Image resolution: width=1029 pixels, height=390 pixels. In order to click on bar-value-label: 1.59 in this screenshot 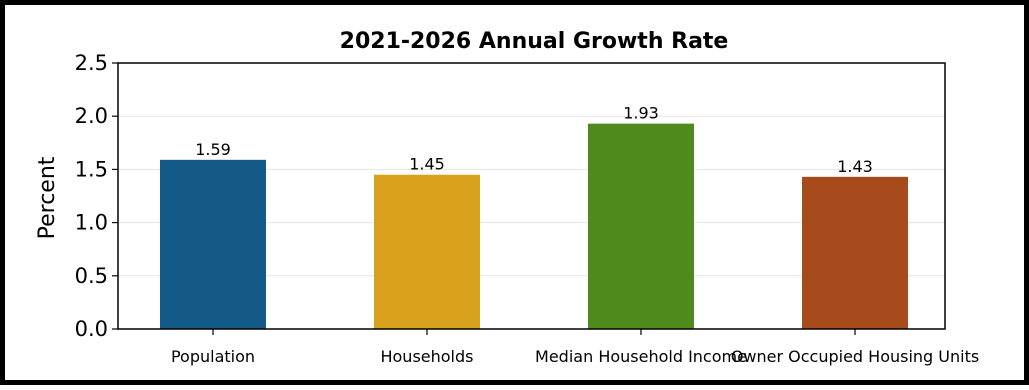, I will do `click(213, 149)`.